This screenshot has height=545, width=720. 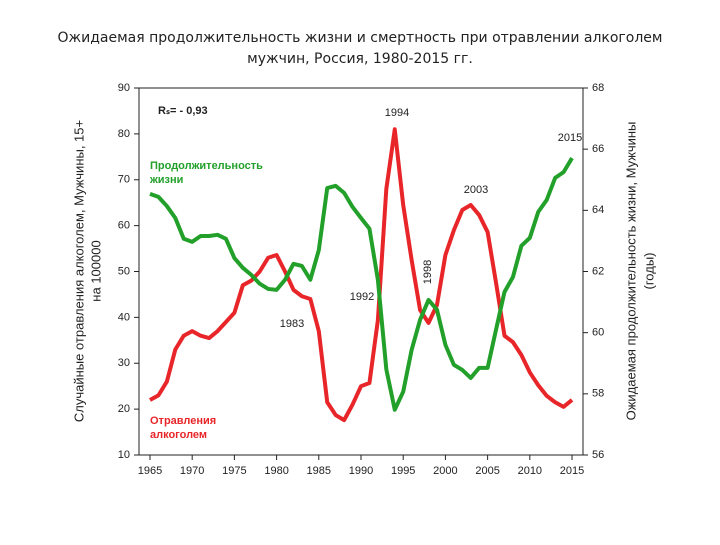 I want to click on y-tick-label: 60, so click(x=124, y=226).